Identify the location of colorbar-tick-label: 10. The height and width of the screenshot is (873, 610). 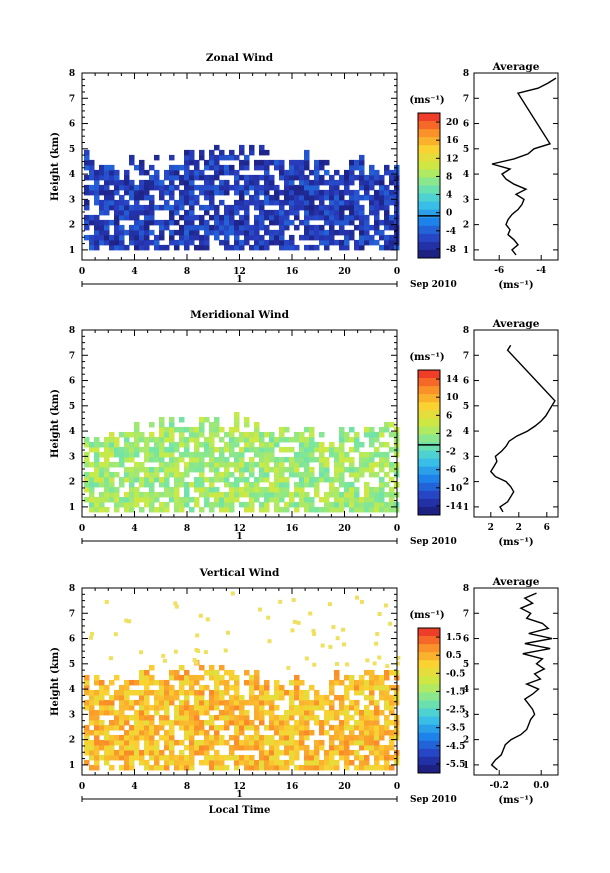
(452, 398).